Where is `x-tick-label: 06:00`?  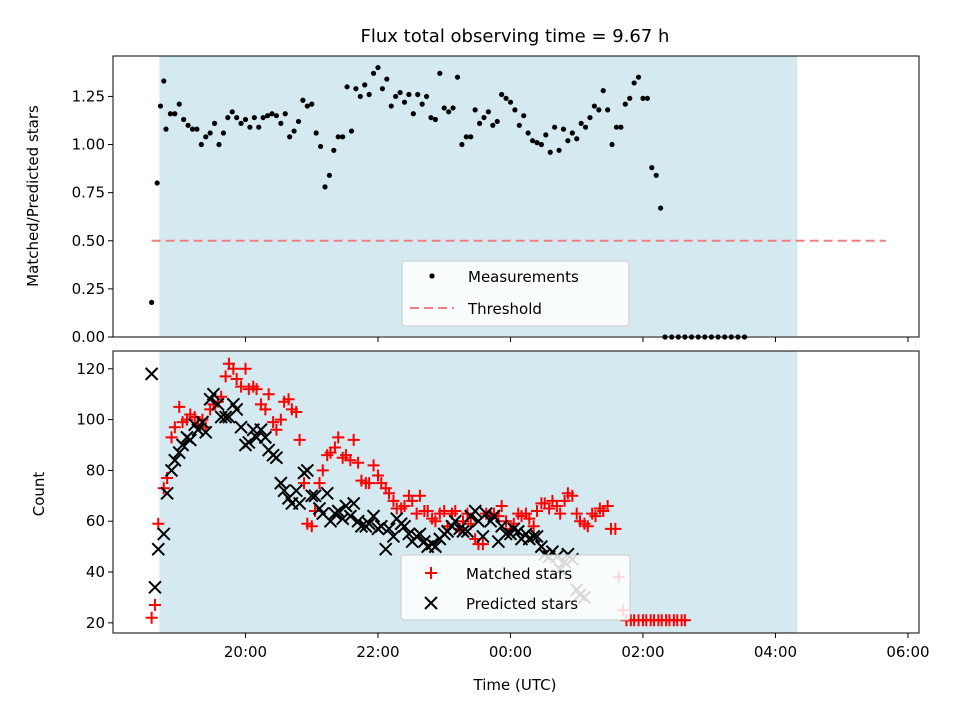 x-tick-label: 06:00 is located at coordinates (907, 652).